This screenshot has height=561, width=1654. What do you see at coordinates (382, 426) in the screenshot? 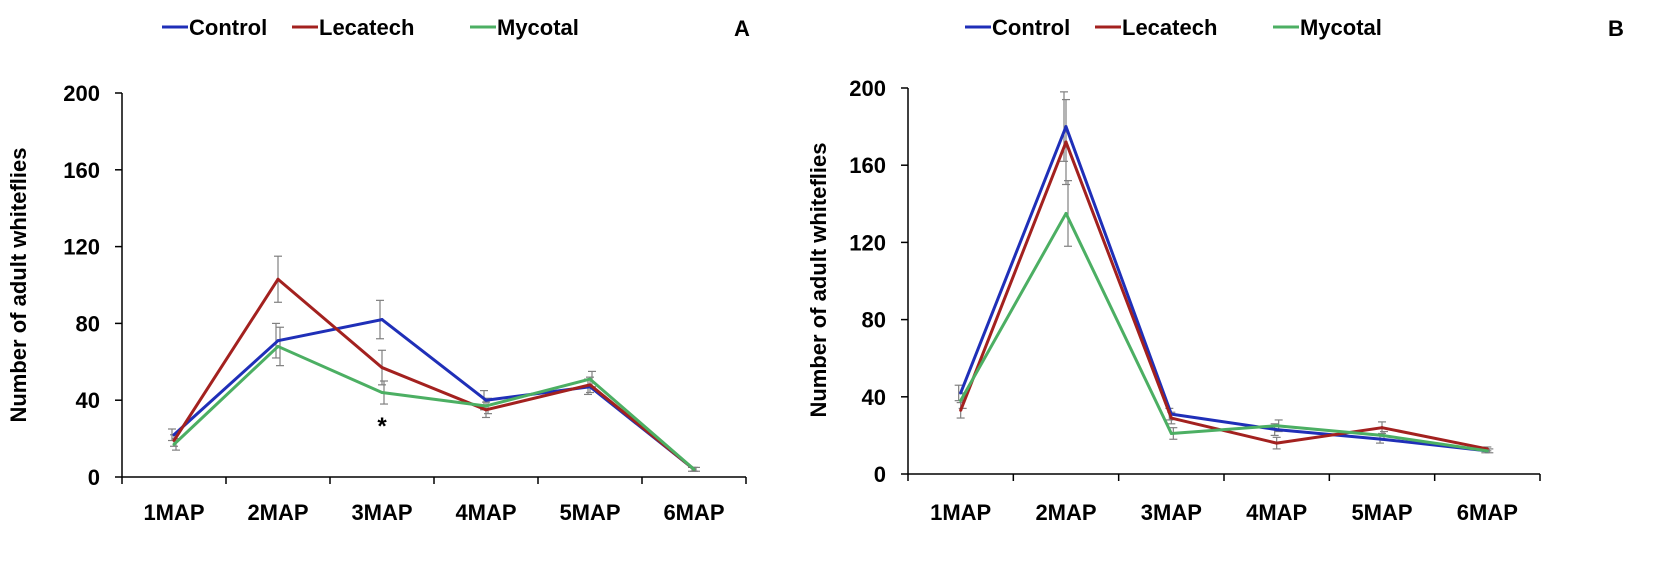
I see `a-significance-annotation: *` at bounding box center [382, 426].